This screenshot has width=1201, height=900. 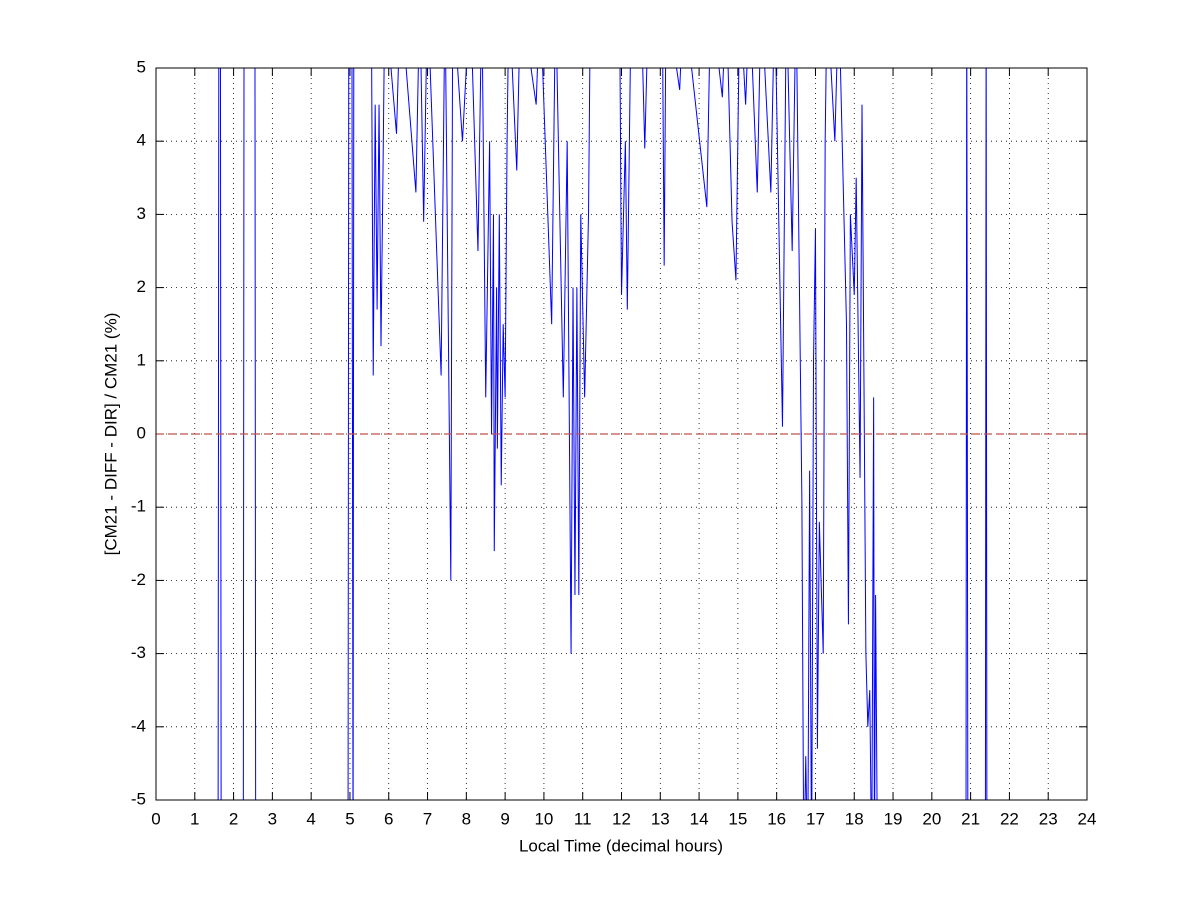 I want to click on x-tick-label: 16, so click(x=776, y=818).